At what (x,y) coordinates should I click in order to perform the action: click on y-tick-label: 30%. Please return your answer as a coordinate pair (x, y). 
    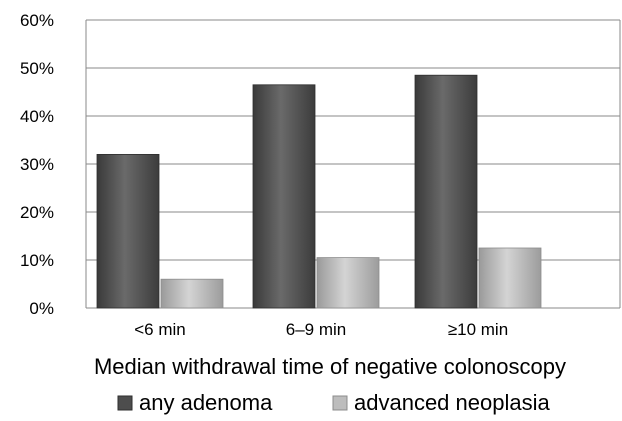
    Looking at the image, I should click on (37, 164).